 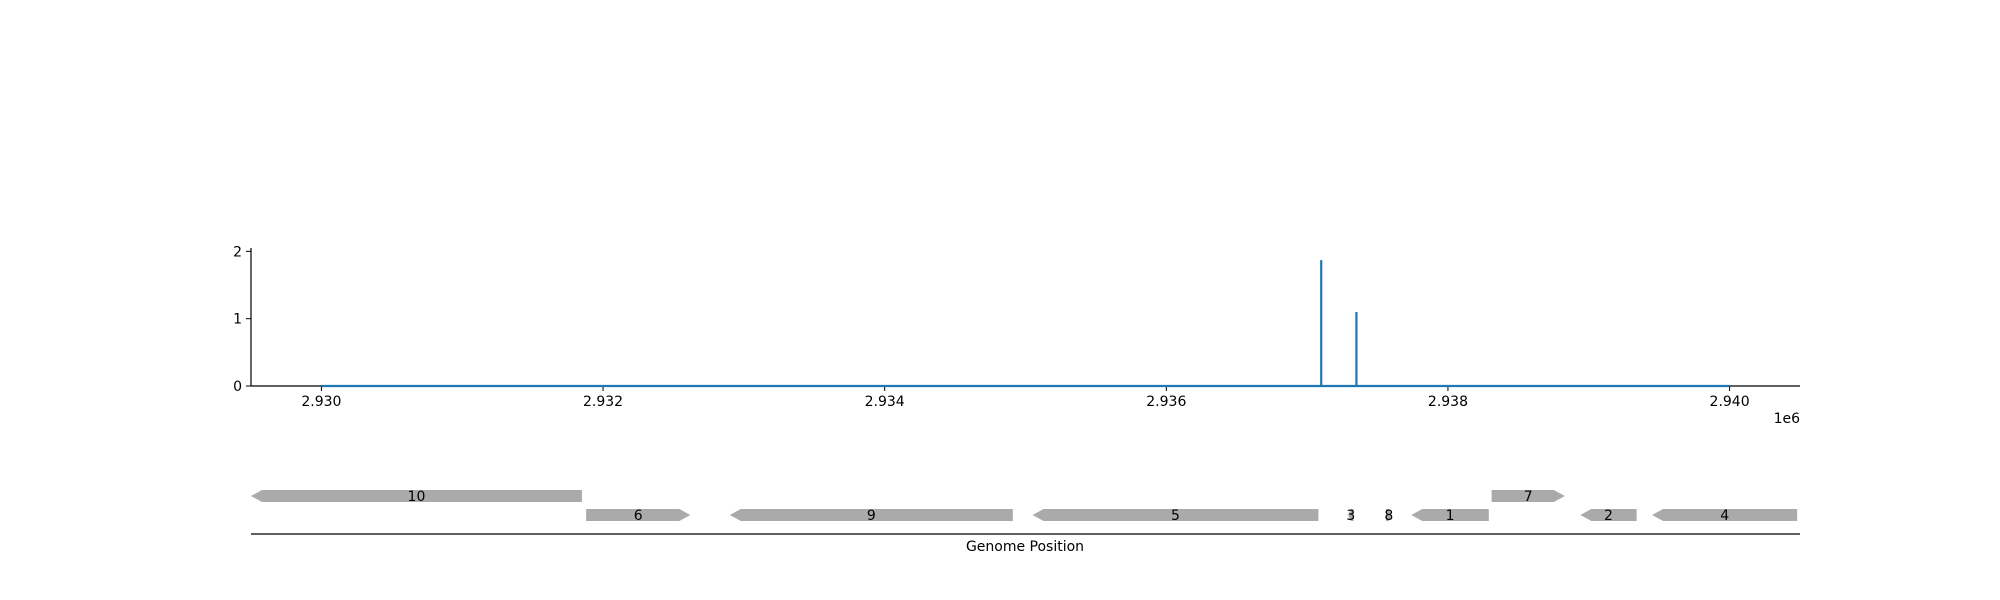 What do you see at coordinates (885, 402) in the screenshot?
I see `x-tick-label: 2.934` at bounding box center [885, 402].